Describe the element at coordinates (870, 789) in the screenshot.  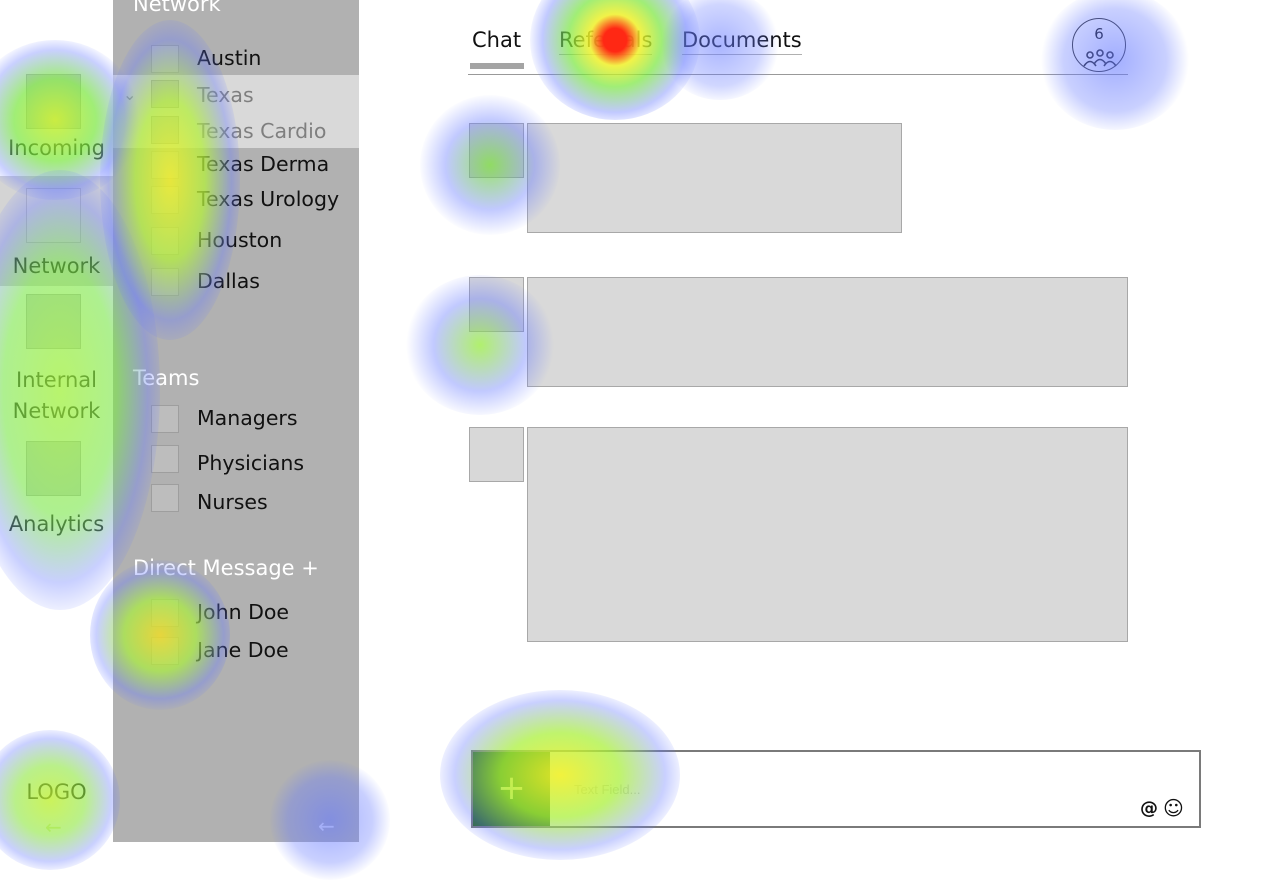
I see `message-input` at that location.